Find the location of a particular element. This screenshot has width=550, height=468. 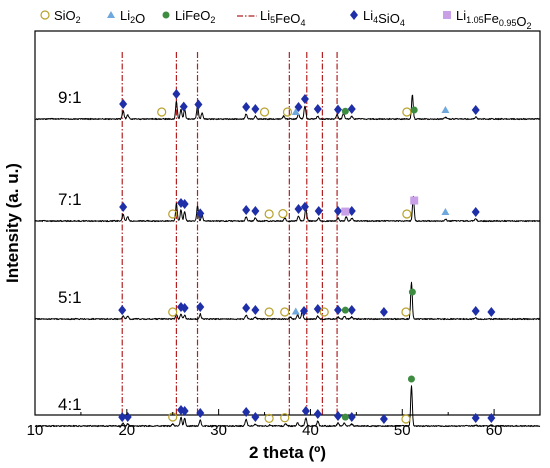

x-tick-label: 50 is located at coordinates (402, 430).